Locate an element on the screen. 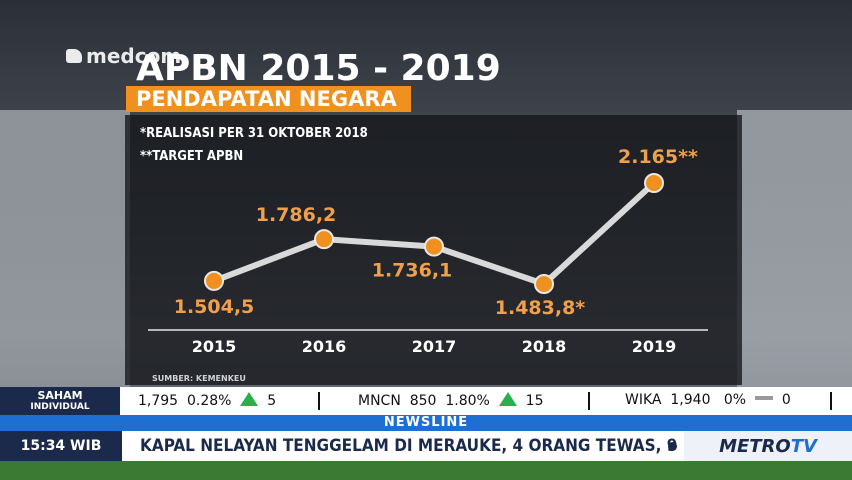 This screenshot has height=480, width=852. ticker-price: 1,795 is located at coordinates (158, 401).